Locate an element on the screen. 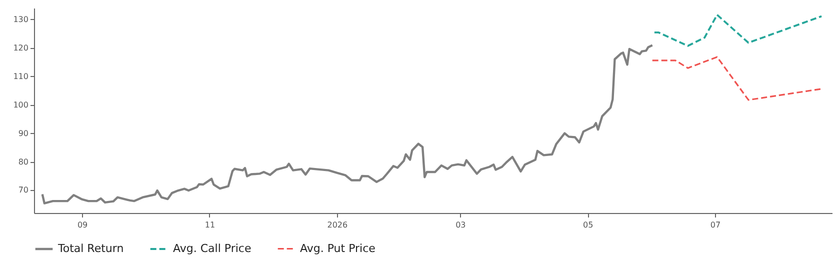 The width and height of the screenshot is (840, 260). y-tick-label: 70 is located at coordinates (23, 190).